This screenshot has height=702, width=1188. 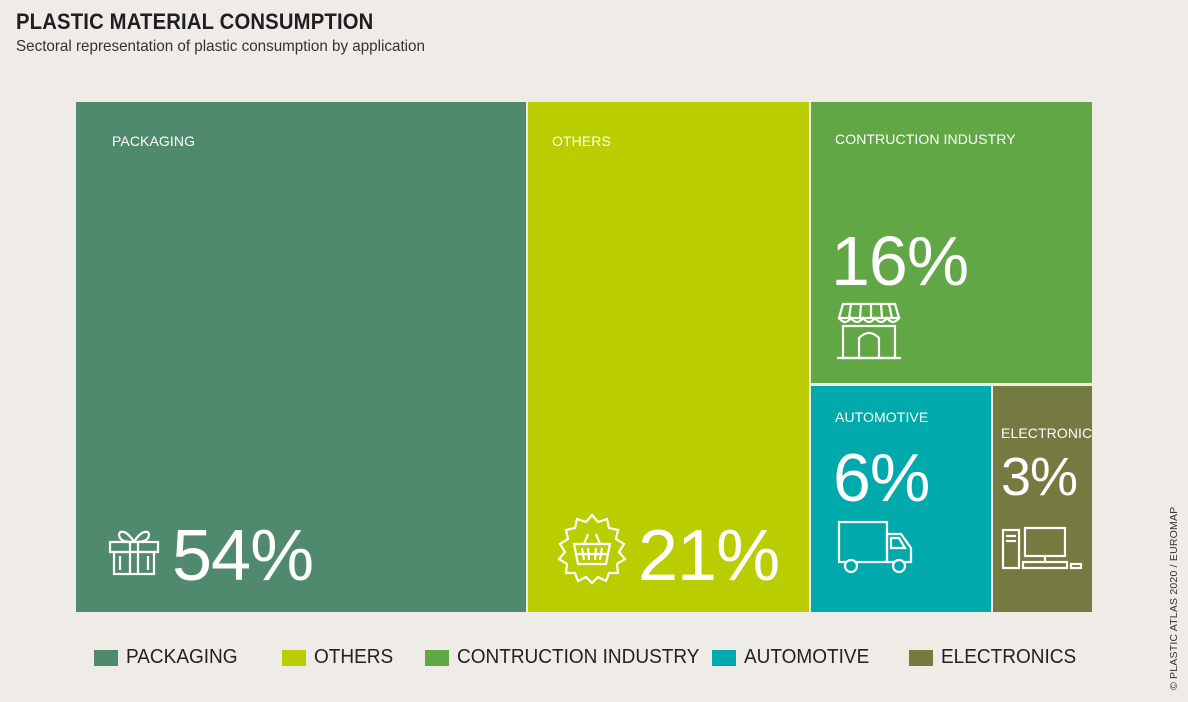 I want to click on legend-item-packaging: PACKAGING, so click(x=168, y=657).